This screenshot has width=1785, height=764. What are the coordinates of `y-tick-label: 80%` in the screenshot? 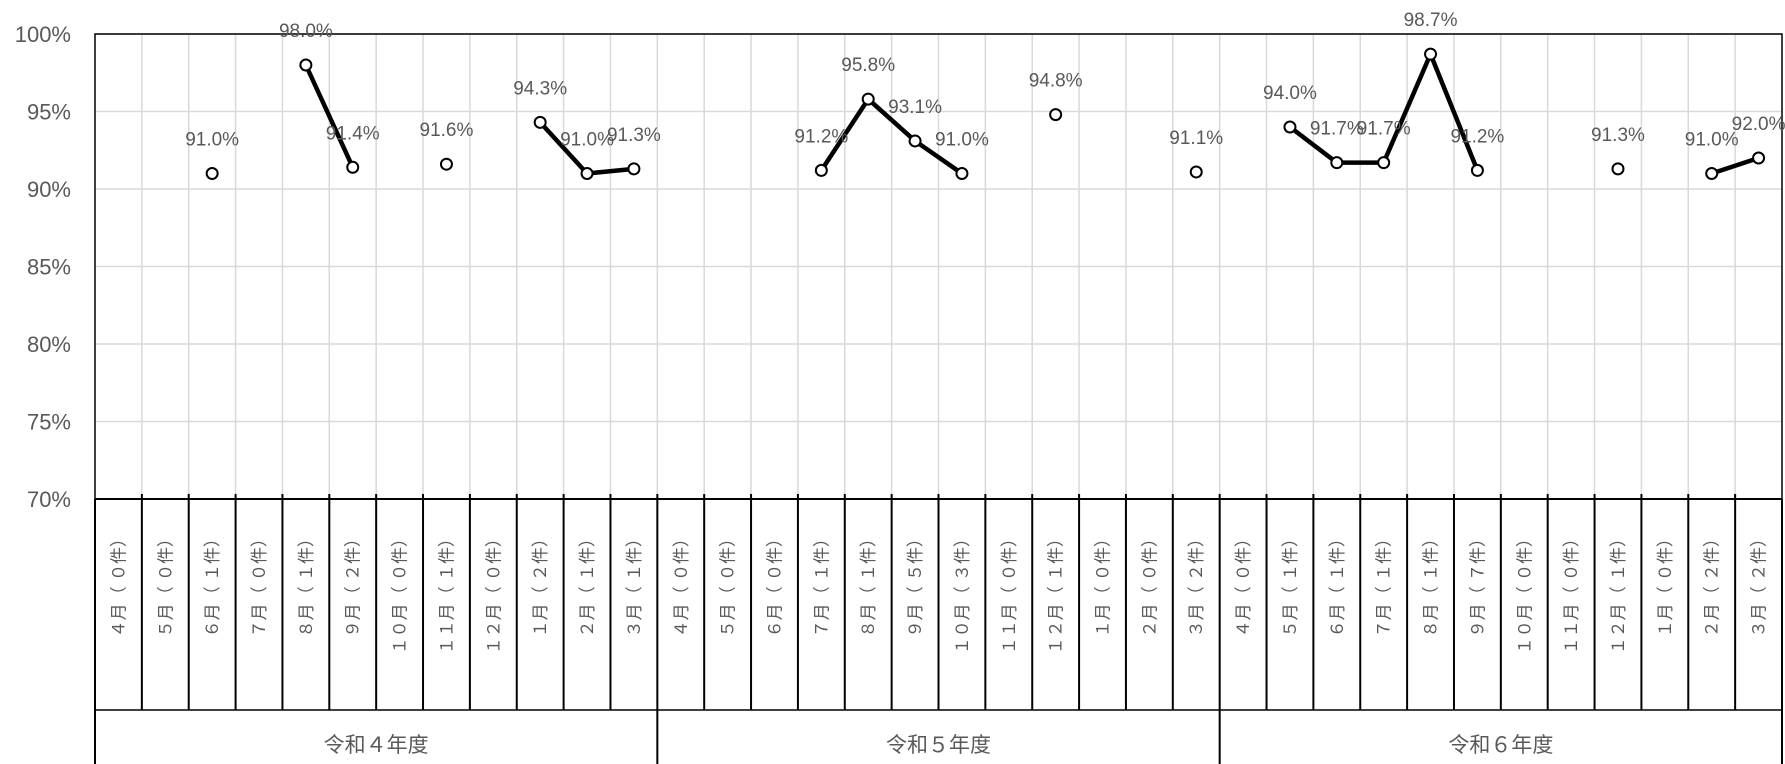 It's located at (49, 344).